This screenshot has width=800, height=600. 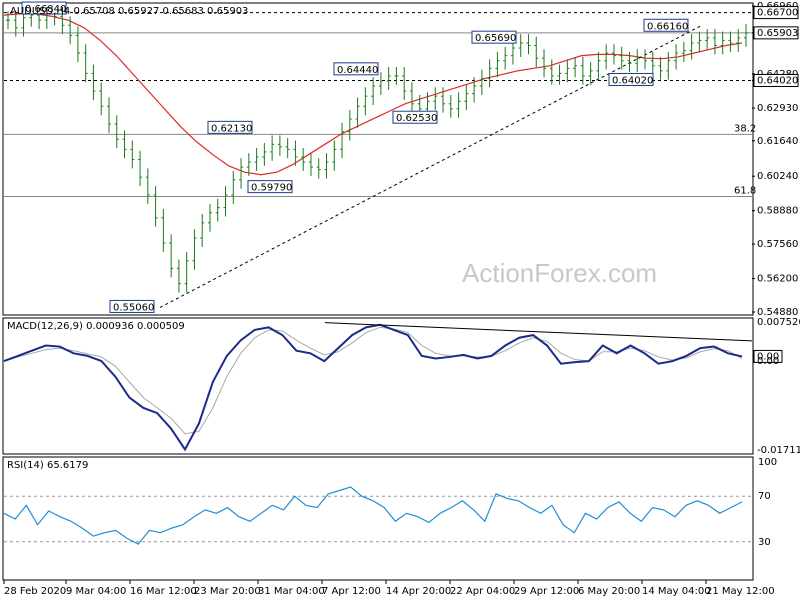 What do you see at coordinates (776, 33) in the screenshot?
I see `price-y-box` at bounding box center [776, 33].